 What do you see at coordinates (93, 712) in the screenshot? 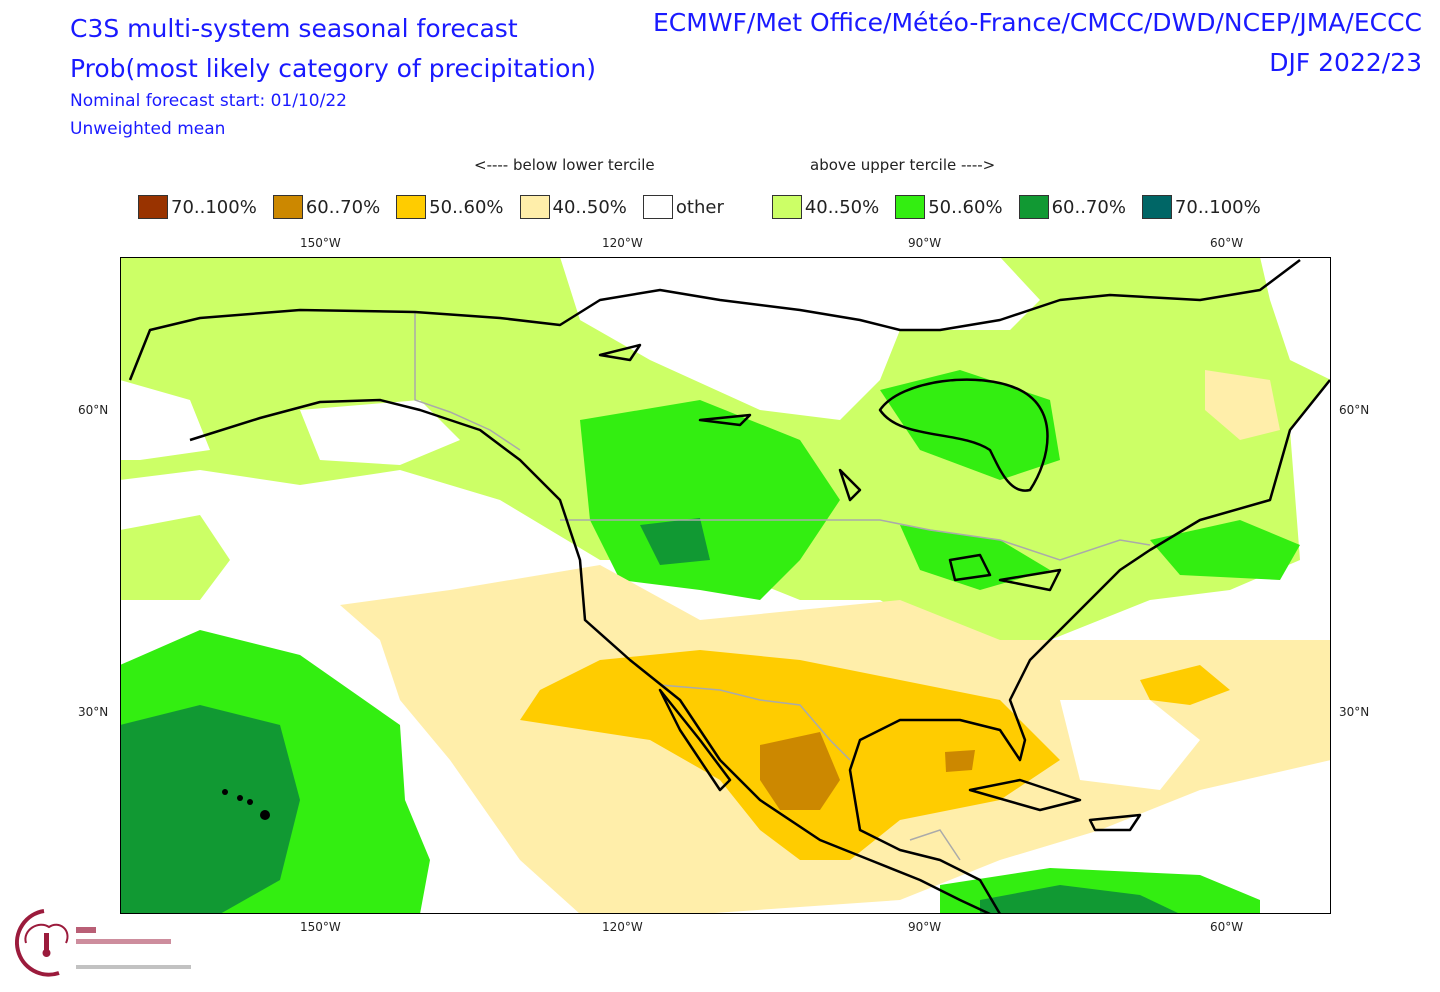
I see `lat-tick-left: 30°N` at bounding box center [93, 712].